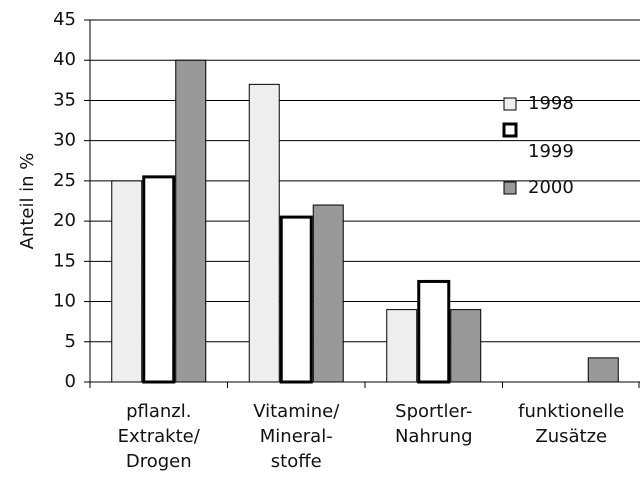 The image size is (640, 490). I want to click on x-tick-label: funktionelle, so click(571, 411).